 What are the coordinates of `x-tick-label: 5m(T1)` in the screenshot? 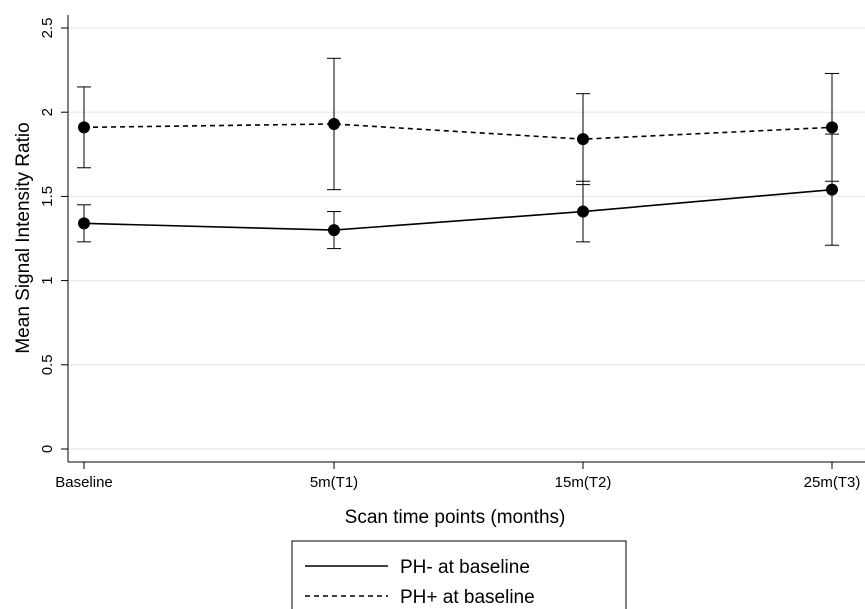 It's located at (334, 482).